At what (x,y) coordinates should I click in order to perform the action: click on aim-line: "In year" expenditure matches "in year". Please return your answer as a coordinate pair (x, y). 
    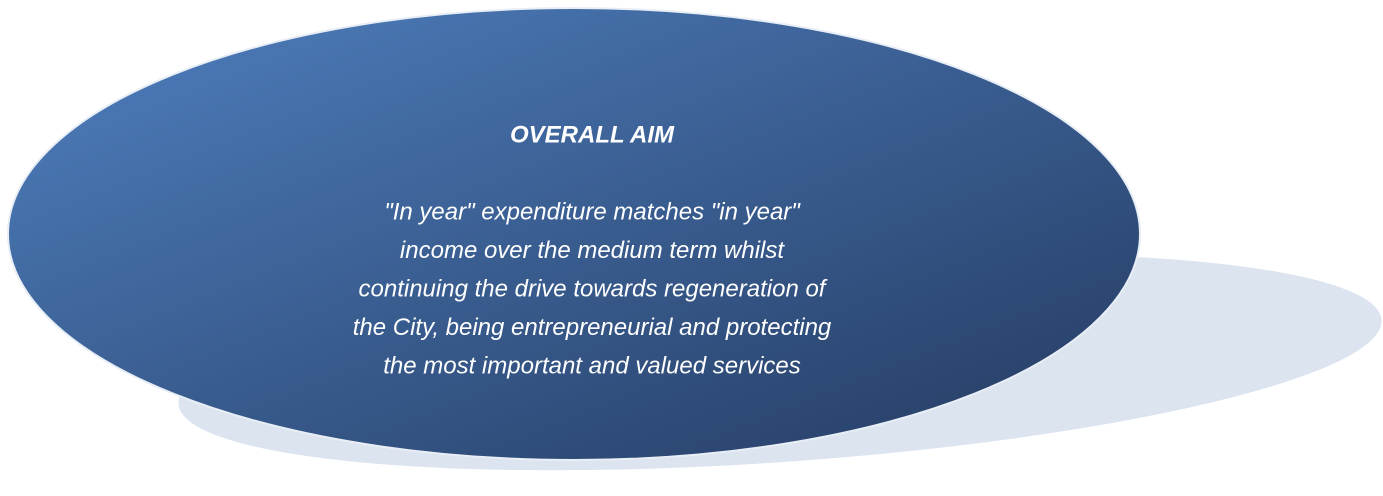
    Looking at the image, I should click on (592, 211).